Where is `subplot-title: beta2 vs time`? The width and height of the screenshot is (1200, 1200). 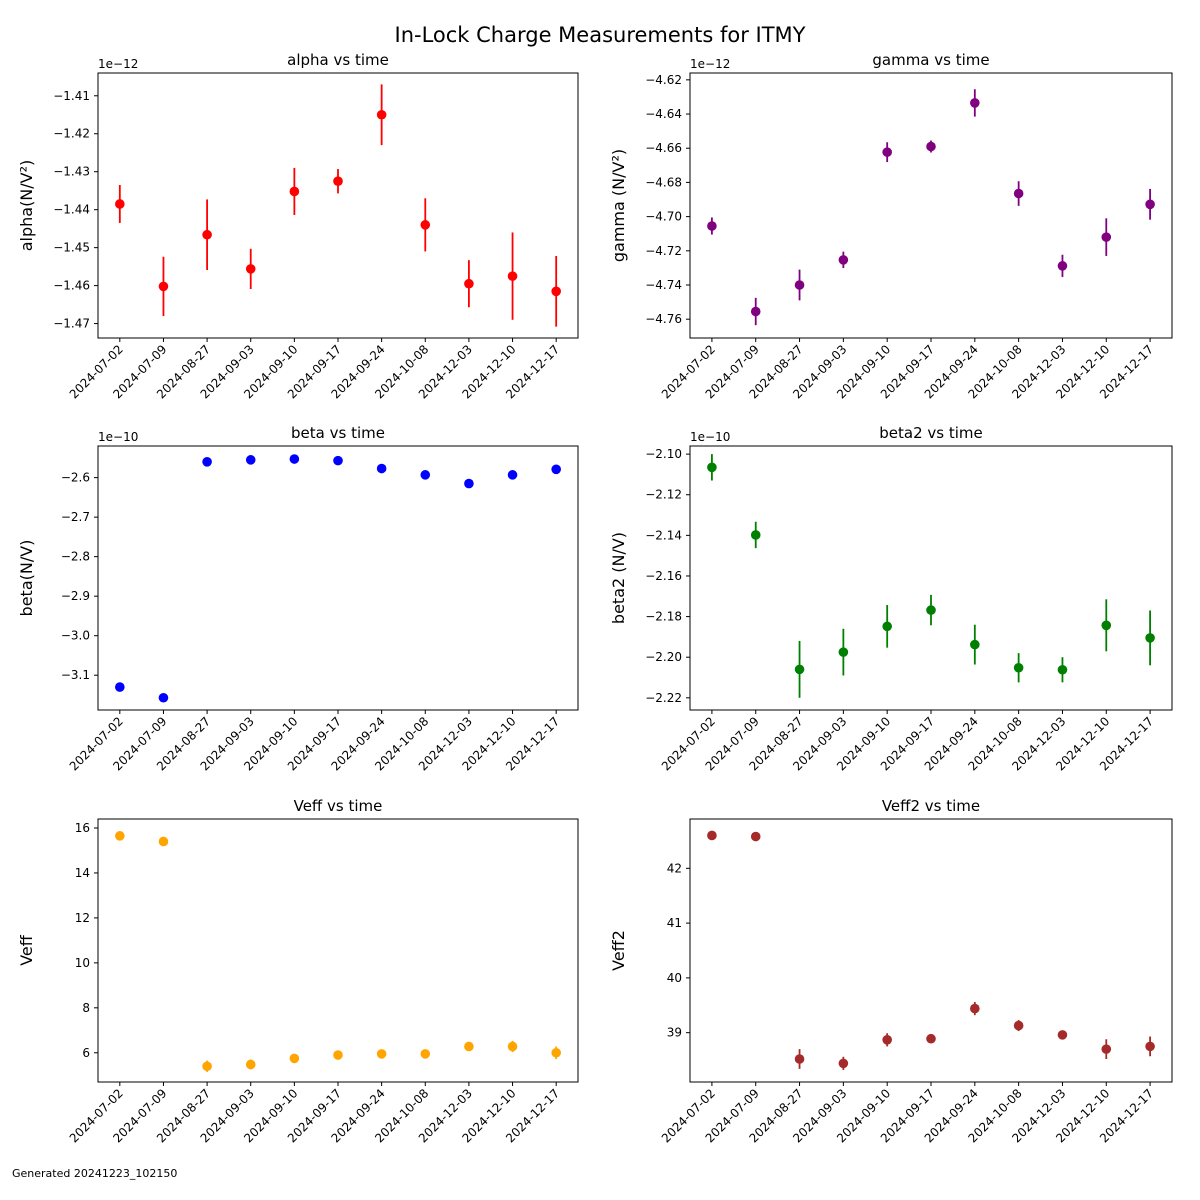 subplot-title: beta2 vs time is located at coordinates (930, 433).